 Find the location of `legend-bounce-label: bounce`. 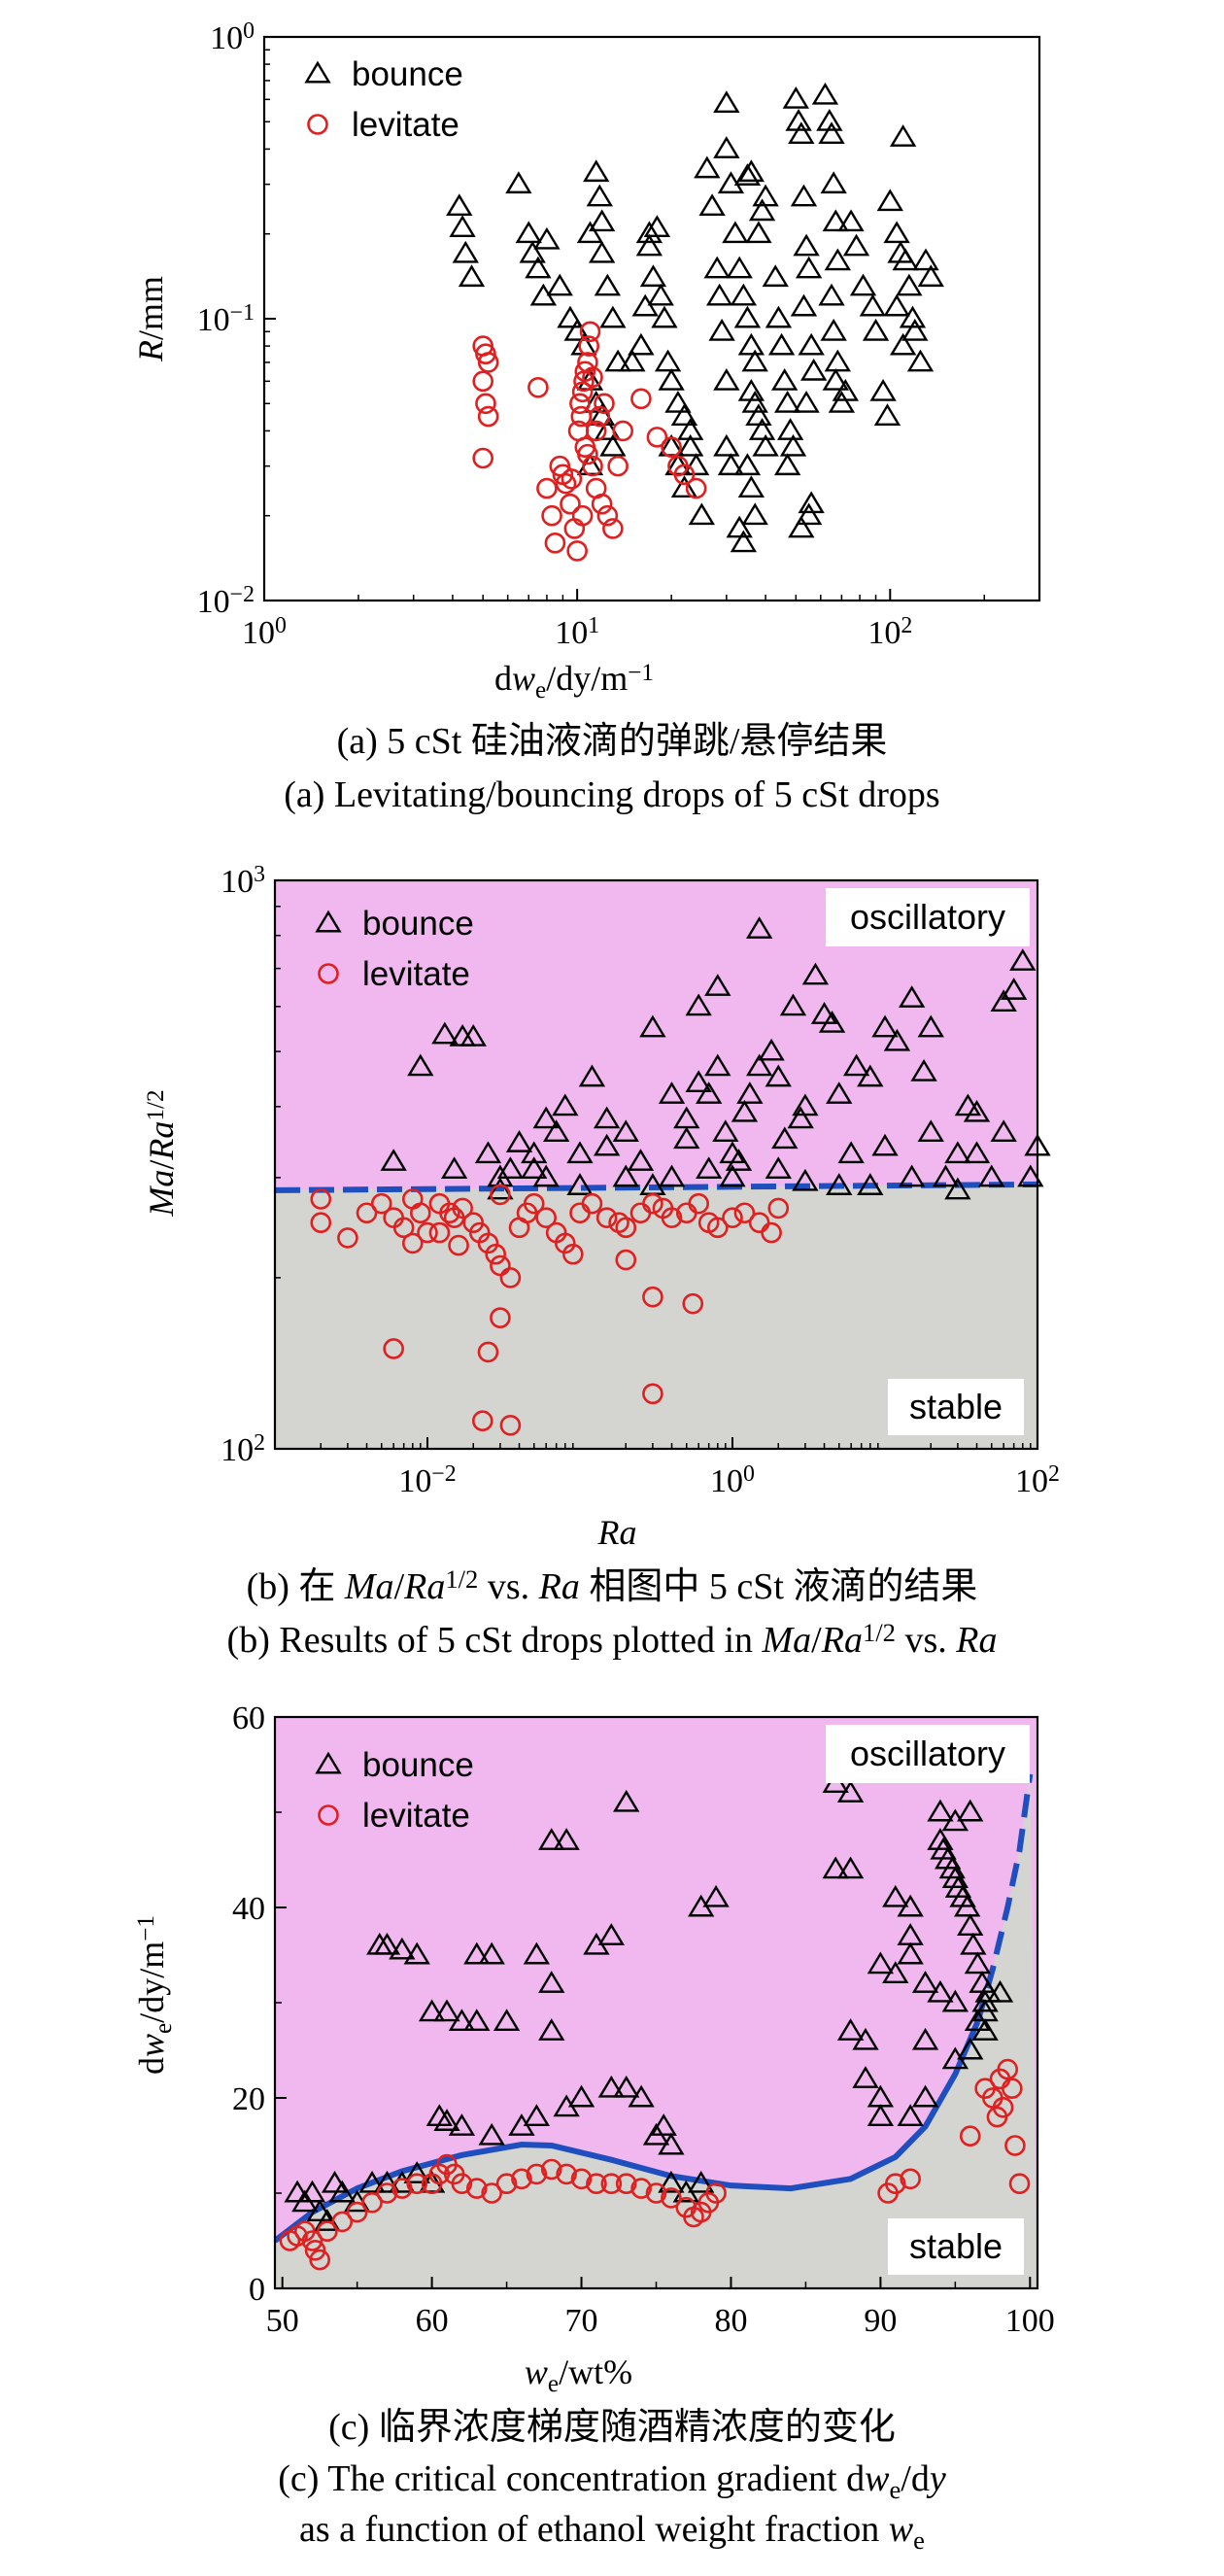

legend-bounce-label: bounce is located at coordinates (418, 924).